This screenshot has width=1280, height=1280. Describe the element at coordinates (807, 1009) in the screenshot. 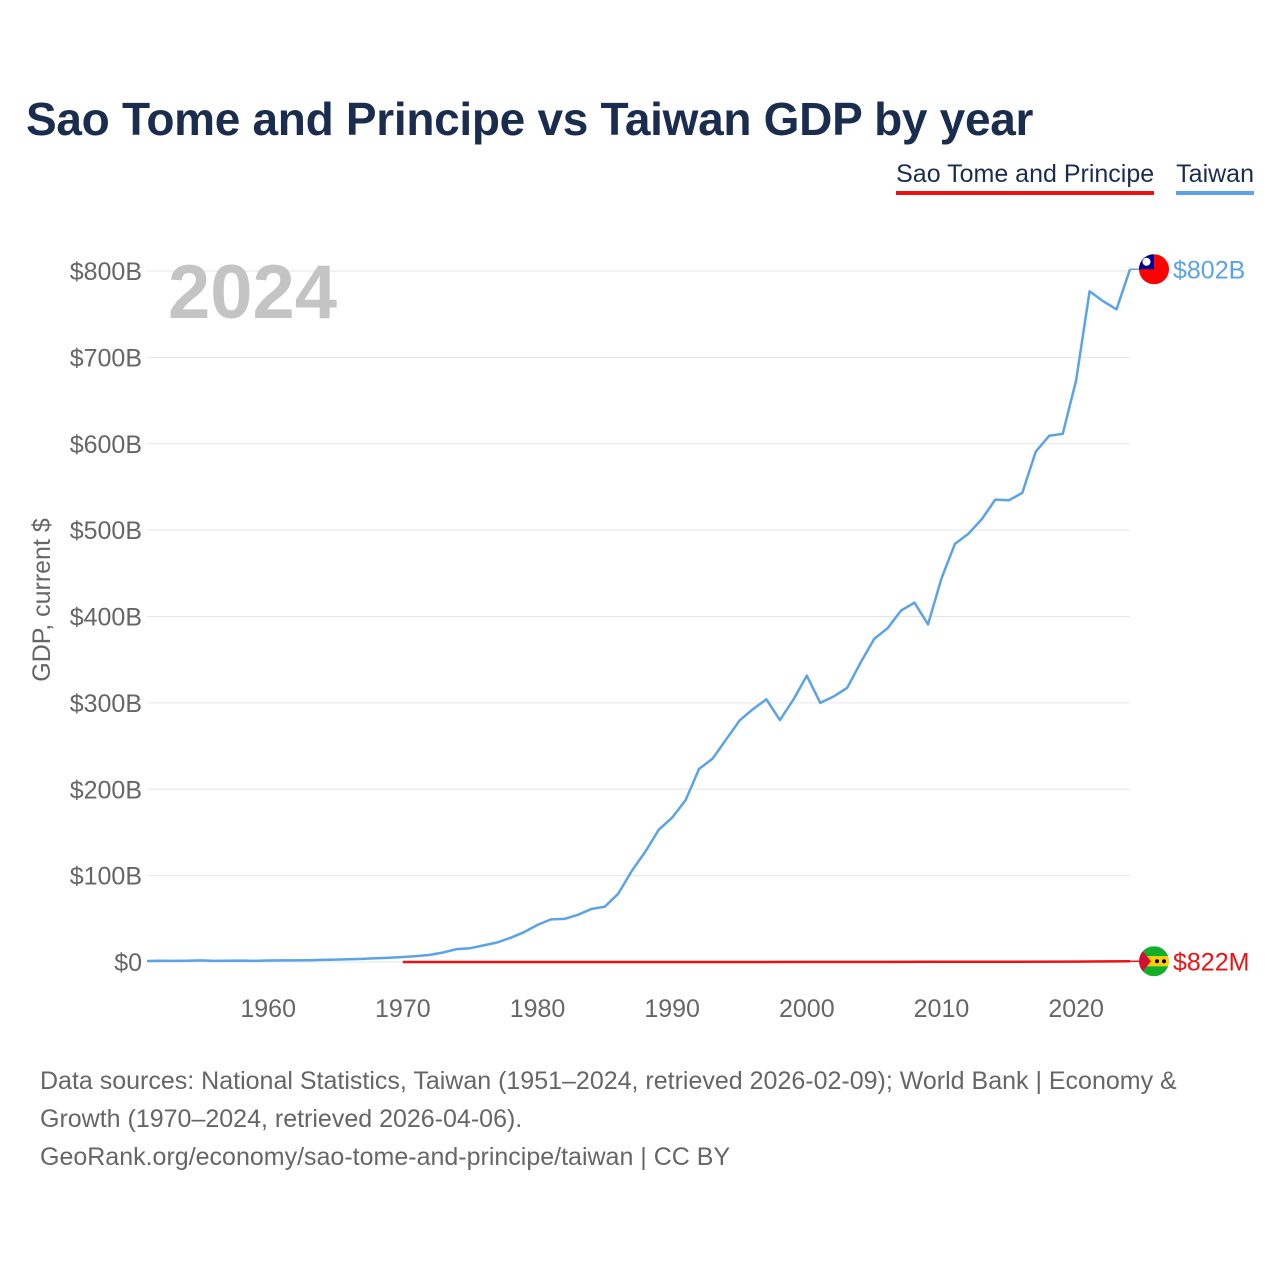

I see `x-tick-label: 2000` at that location.